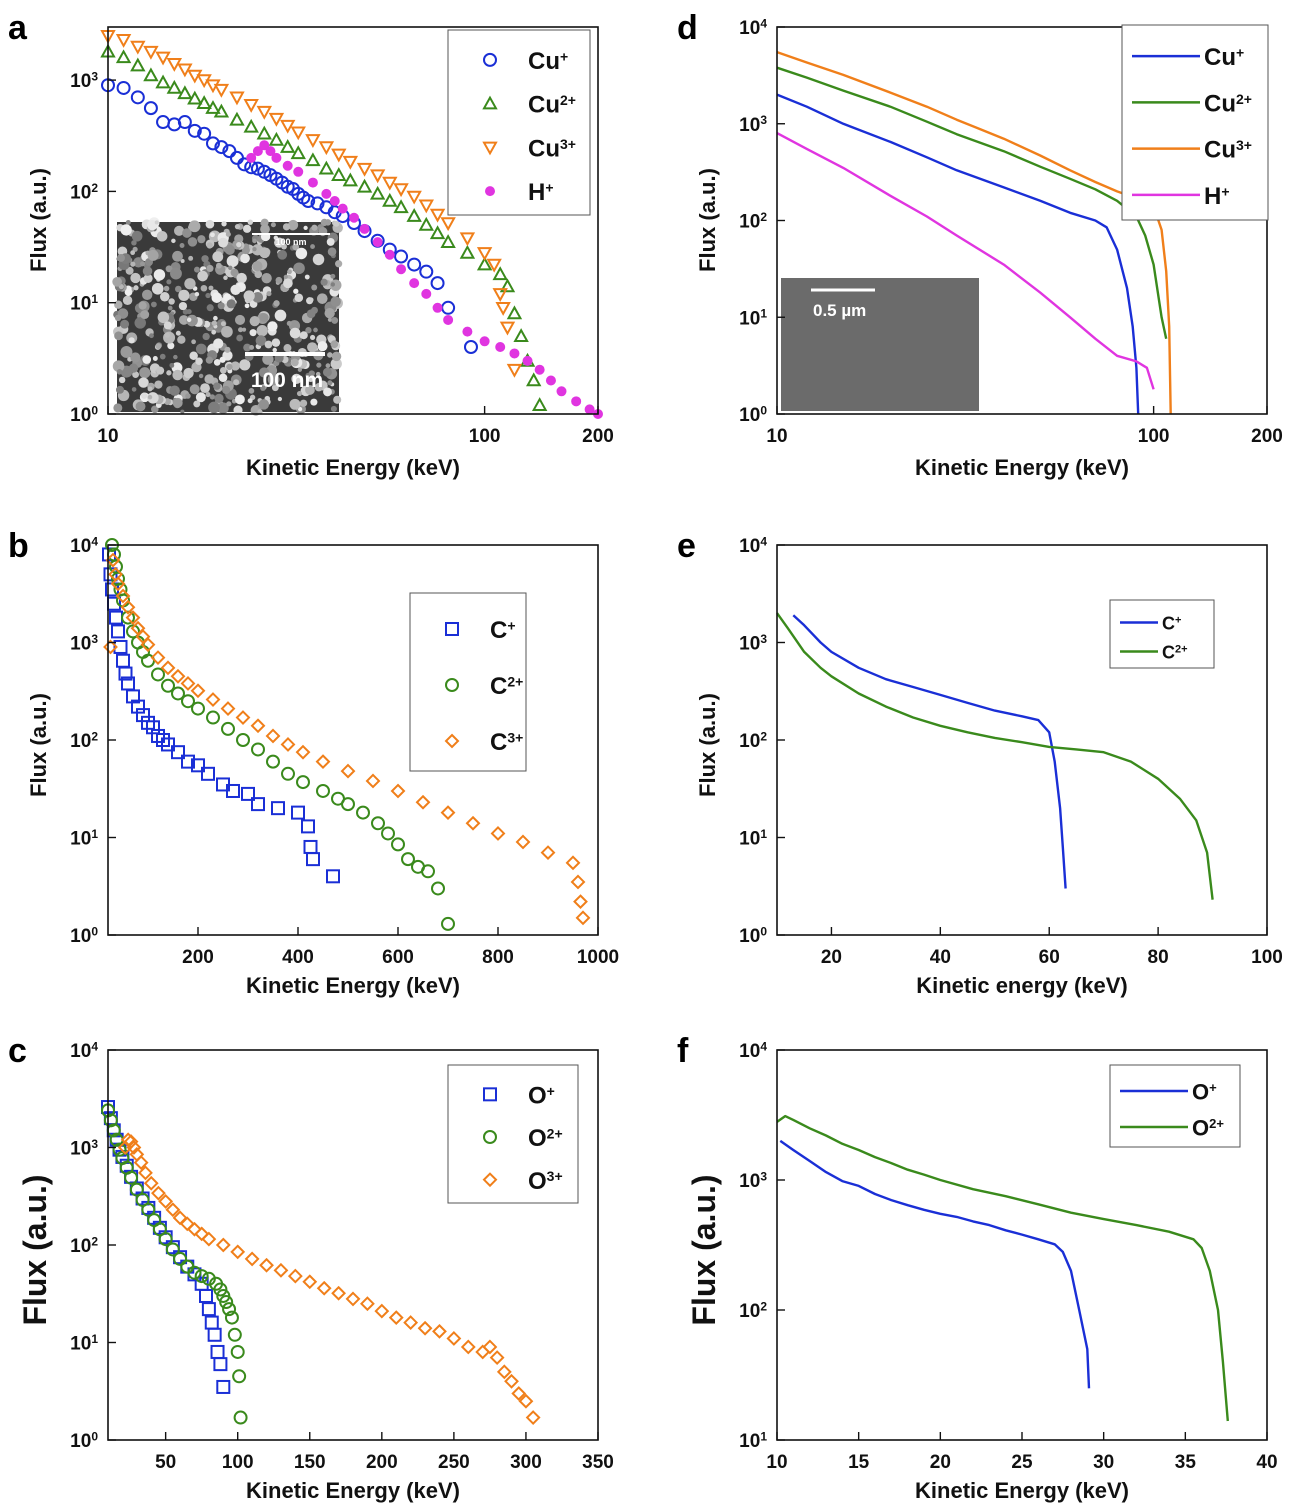 This screenshot has width=1289, height=1503. I want to click on series-O3plus, so click(329, 1278).